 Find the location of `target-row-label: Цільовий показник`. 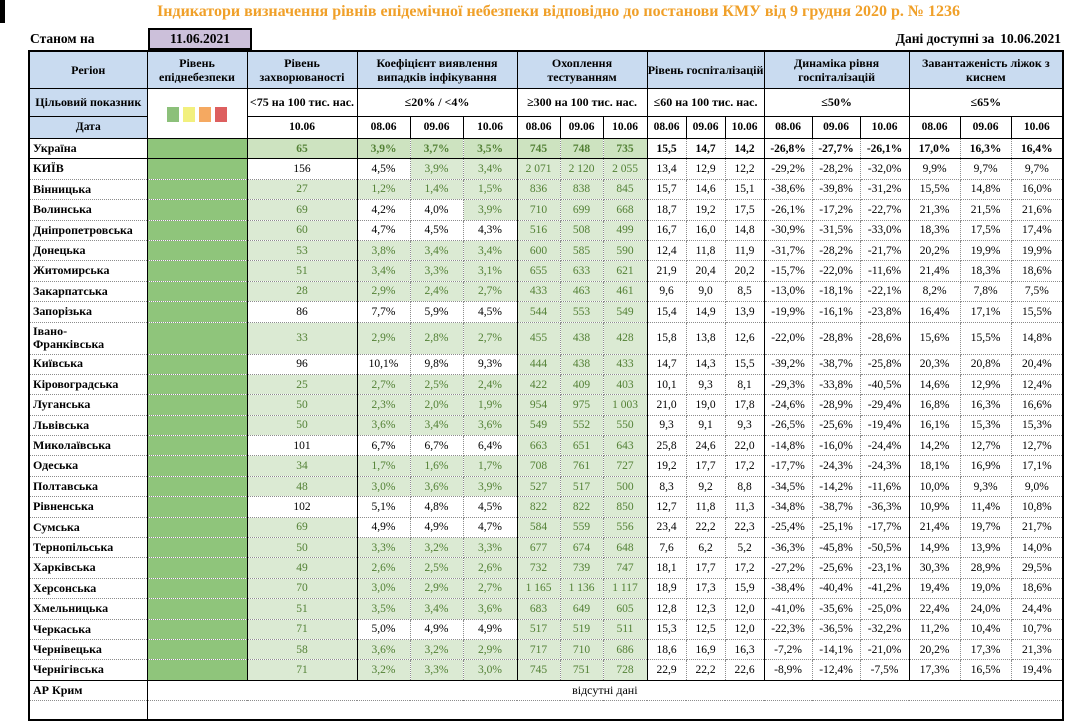

target-row-label: Цільовий показник is located at coordinates (88, 102).